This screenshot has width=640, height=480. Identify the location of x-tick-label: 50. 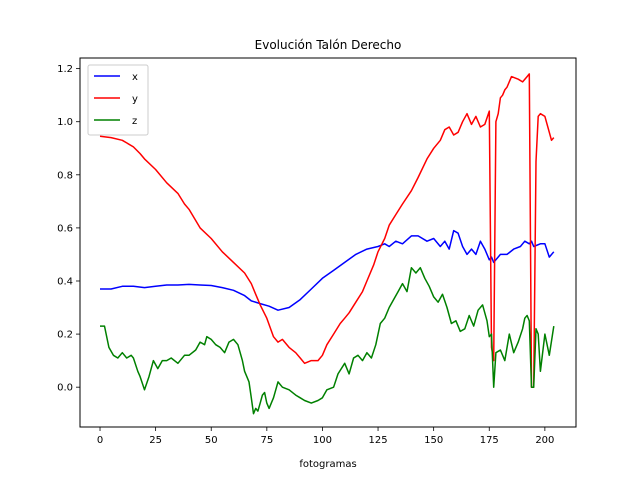
(211, 440).